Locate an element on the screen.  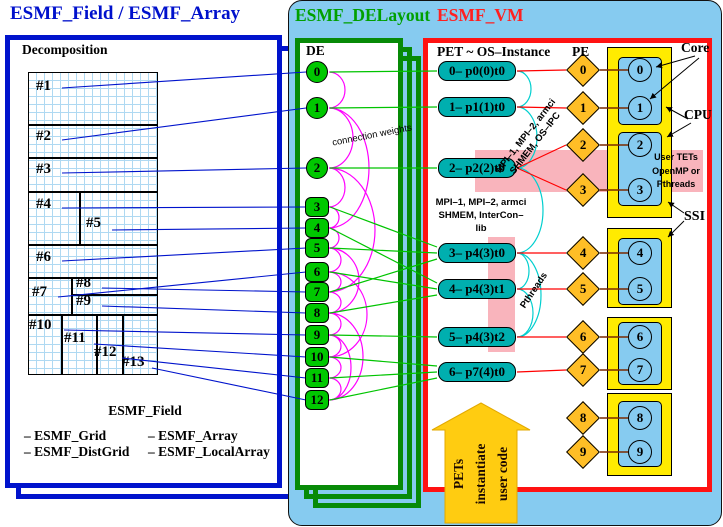
de-node: 7 is located at coordinates (317, 292).